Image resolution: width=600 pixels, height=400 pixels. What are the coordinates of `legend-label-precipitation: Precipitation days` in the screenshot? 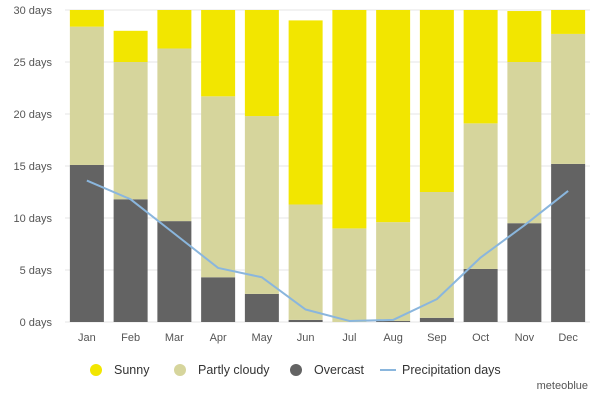 It's located at (451, 370).